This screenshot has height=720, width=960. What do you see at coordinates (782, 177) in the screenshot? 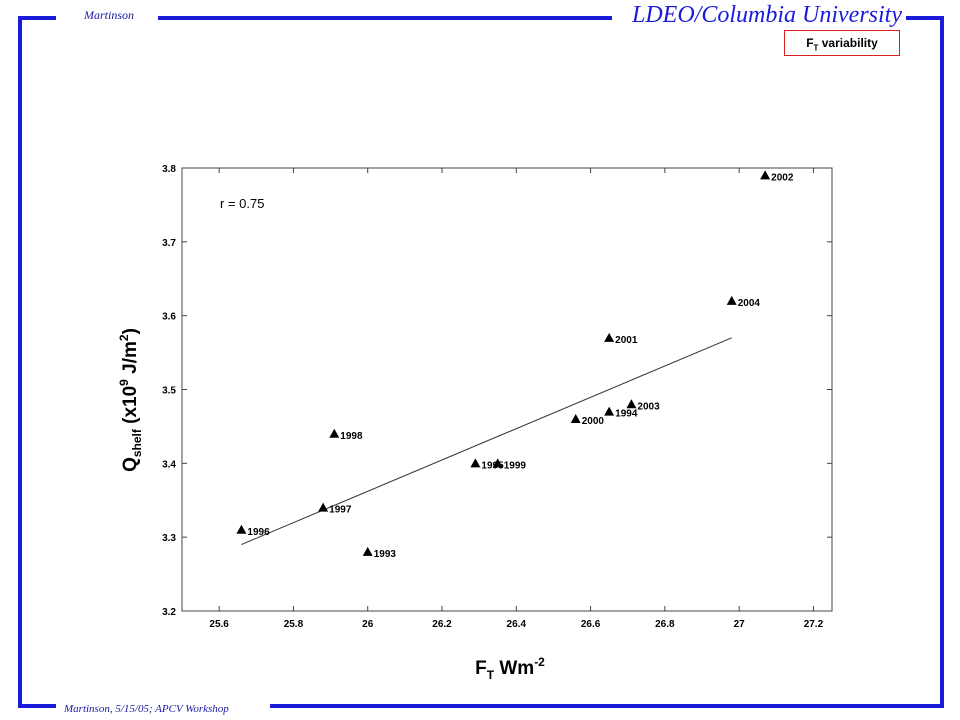
I see `data-point-label: 2002` at bounding box center [782, 177].